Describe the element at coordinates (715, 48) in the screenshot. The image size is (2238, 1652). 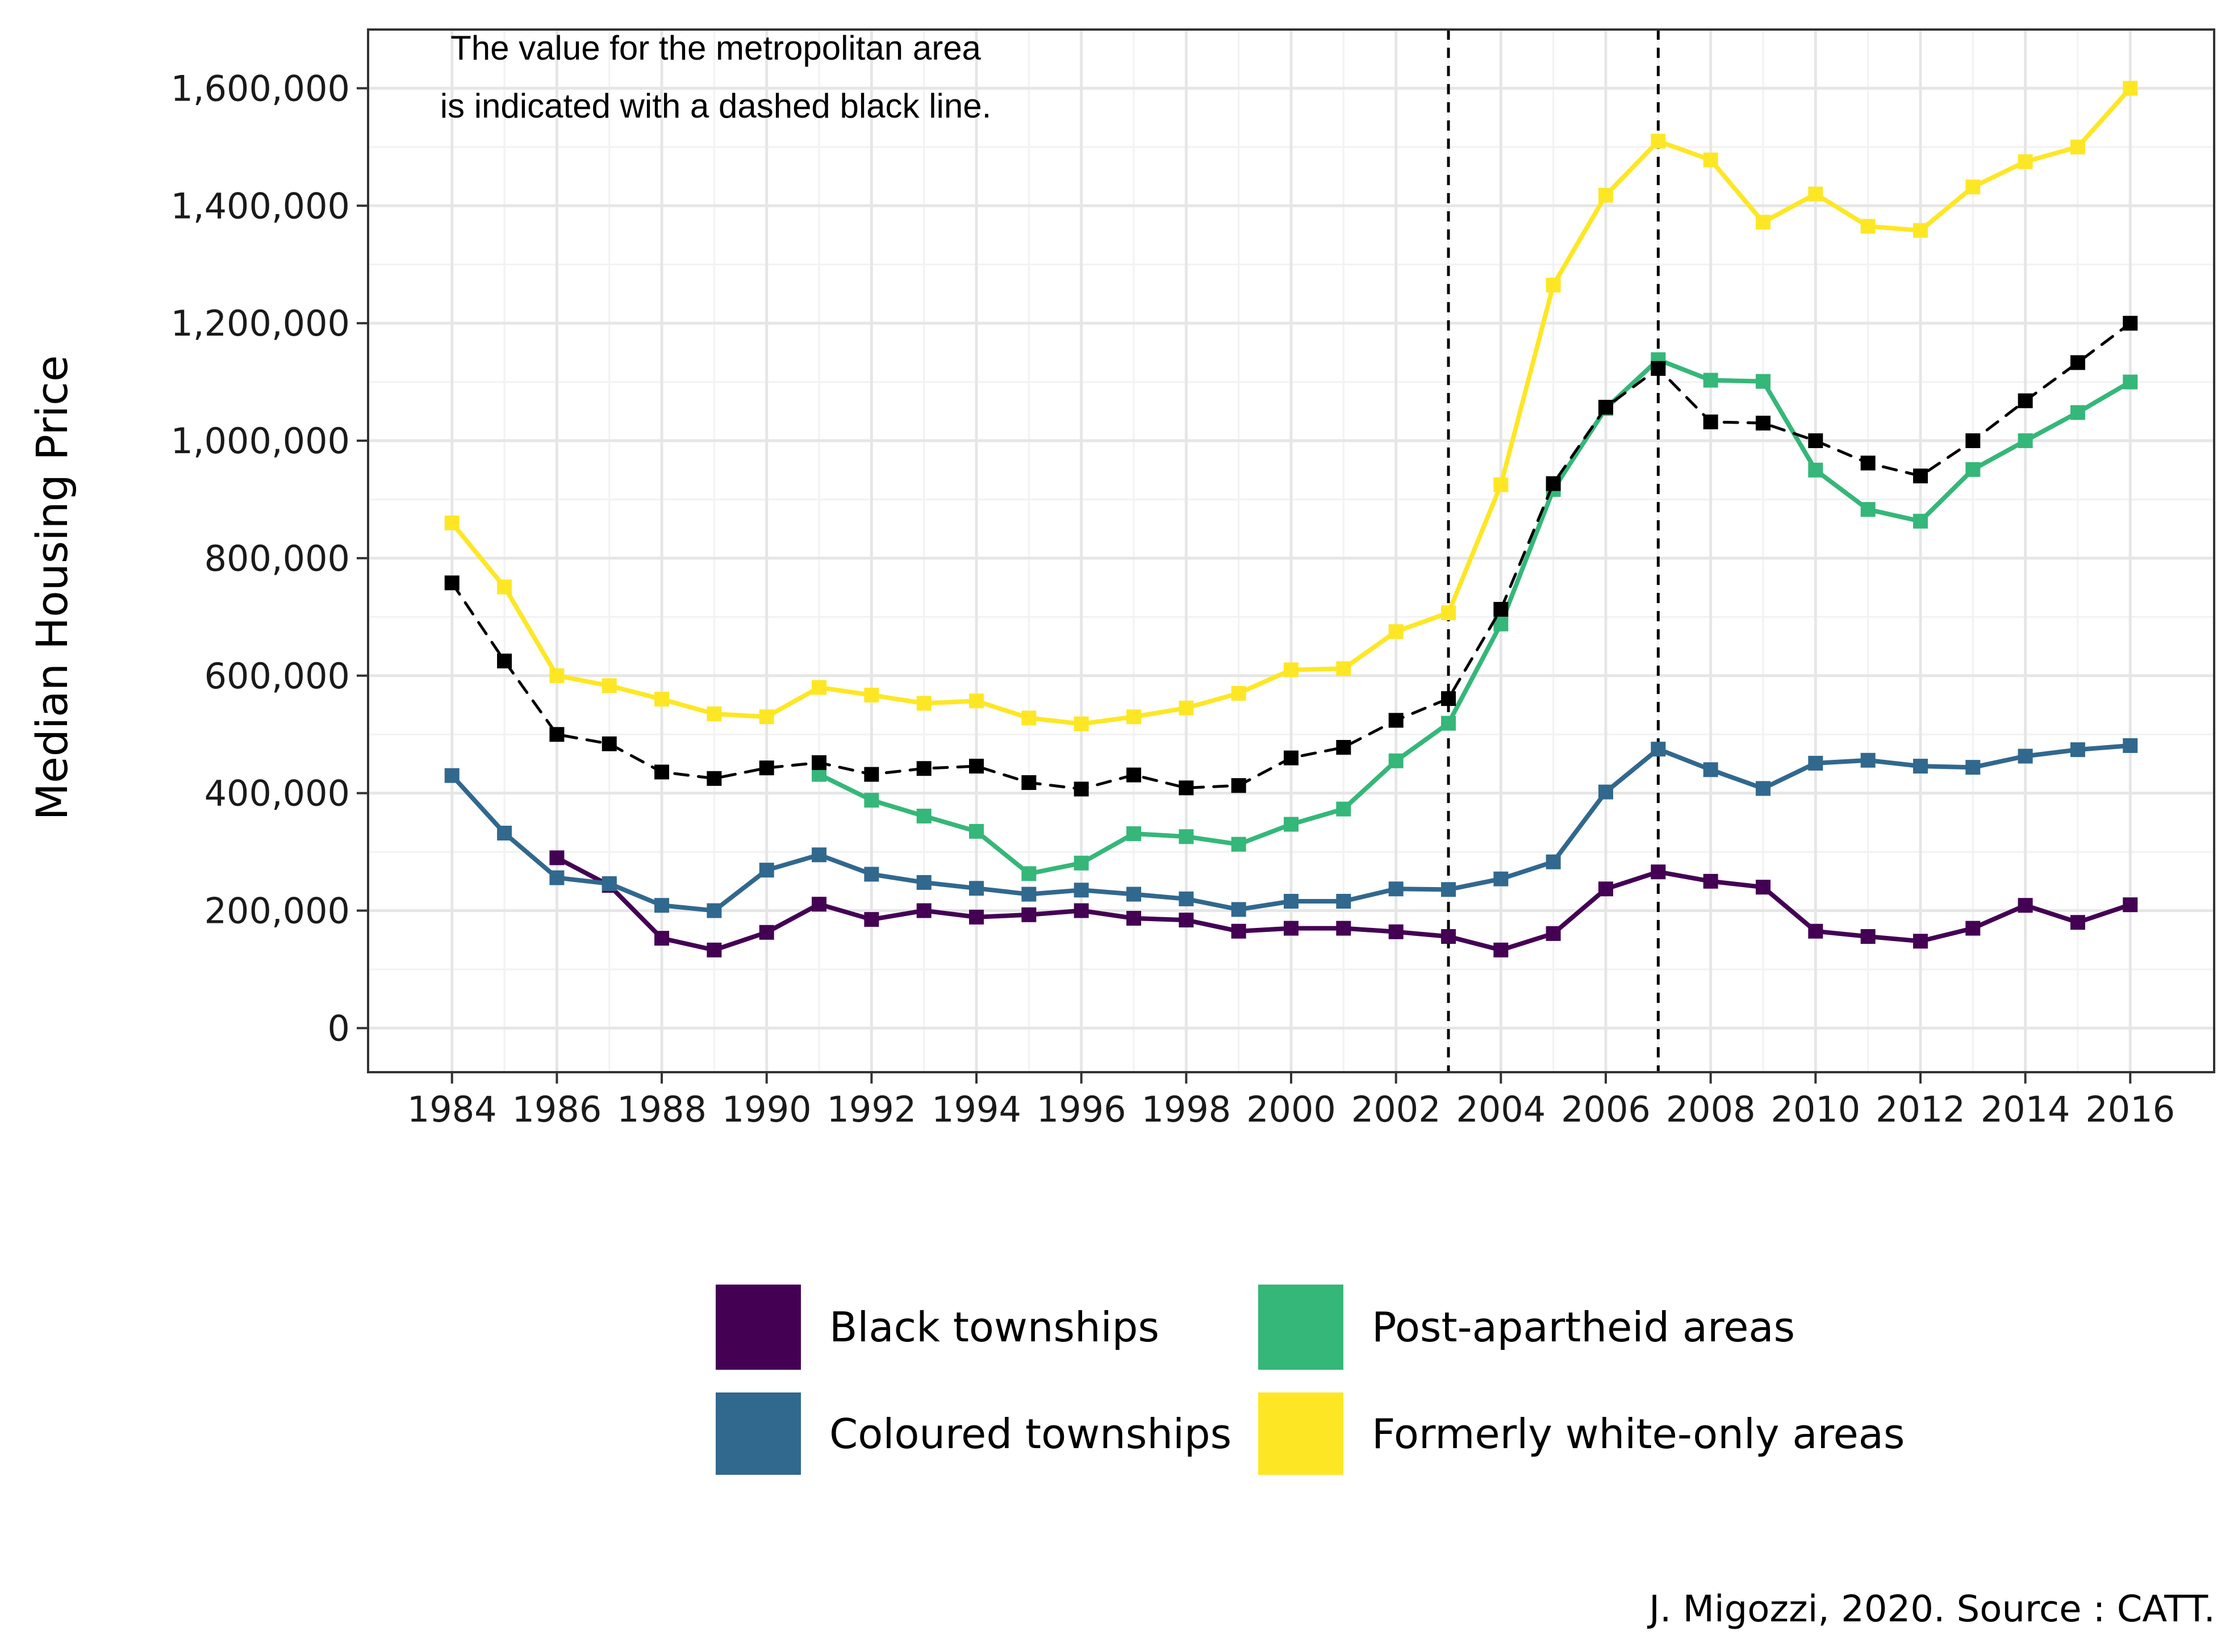
I see `annotation-line-1: The value for the metropolitan area` at that location.